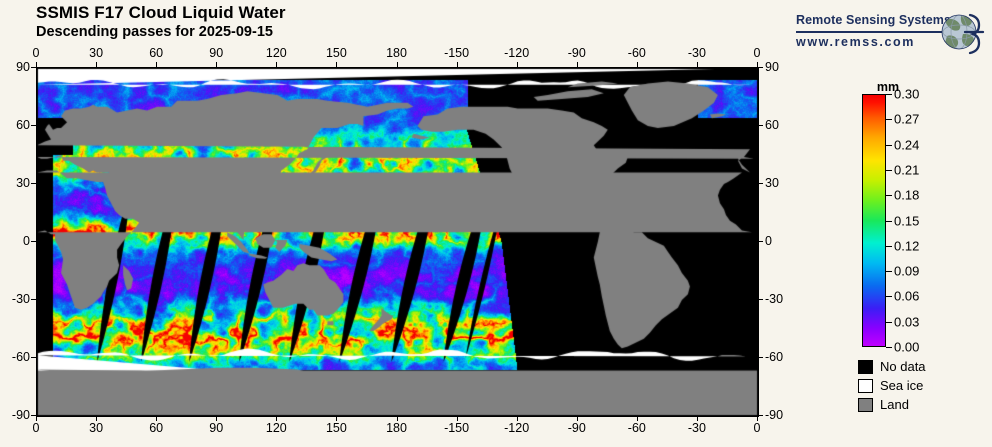 The image size is (992, 447). I want to click on x-axis-label-top: 150, so click(336, 53).